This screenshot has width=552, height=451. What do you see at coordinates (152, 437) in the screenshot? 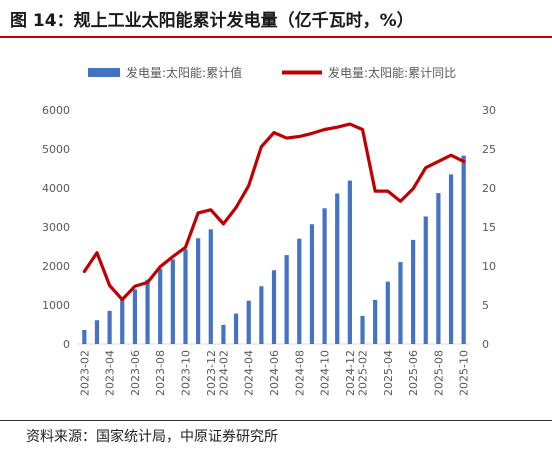
I see `source-note: 资料来源：国家统计局，中原证券研究所` at bounding box center [152, 437].